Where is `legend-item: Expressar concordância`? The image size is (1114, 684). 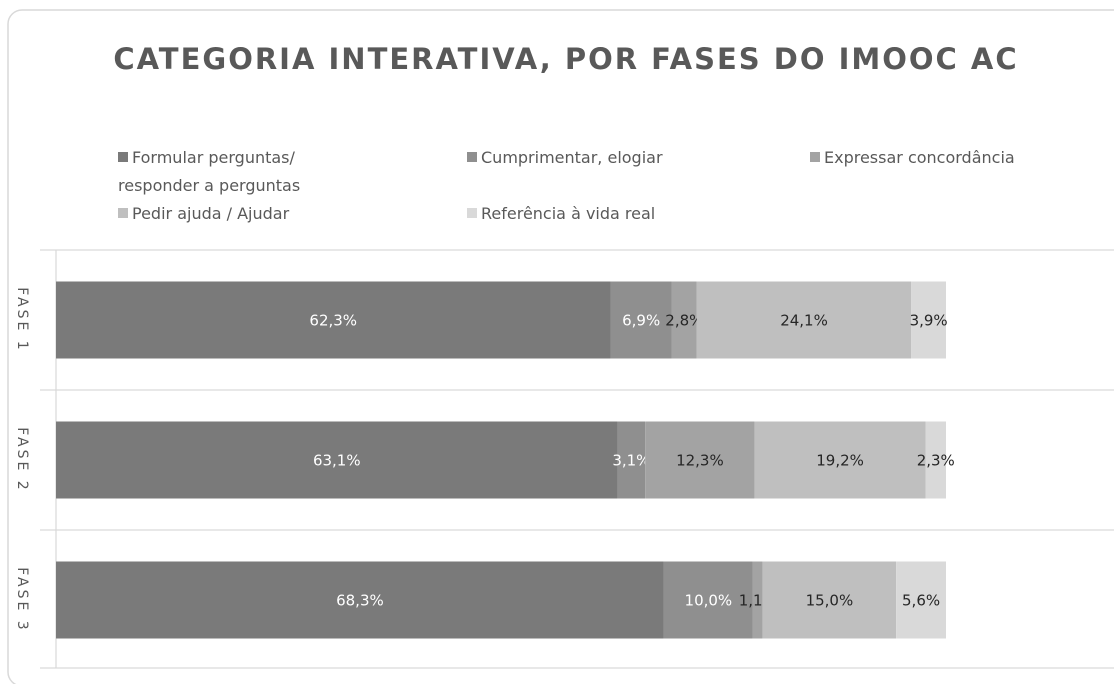 legend-item: Expressar concordância is located at coordinates (940, 172).